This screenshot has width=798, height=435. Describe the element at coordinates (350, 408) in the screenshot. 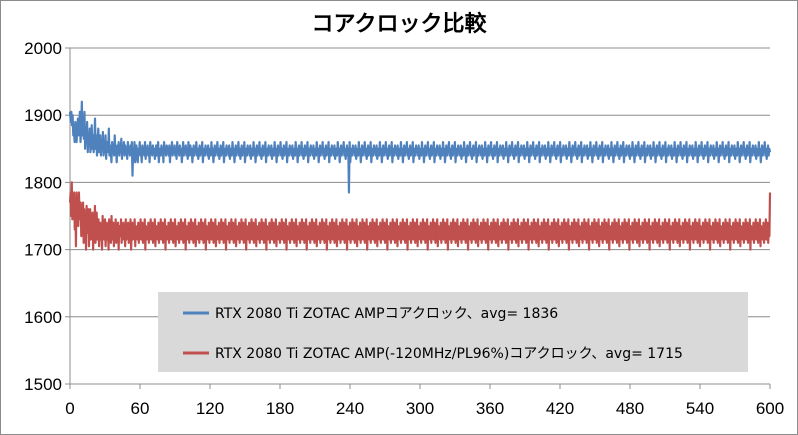

I see `x-tick-label: 240` at that location.